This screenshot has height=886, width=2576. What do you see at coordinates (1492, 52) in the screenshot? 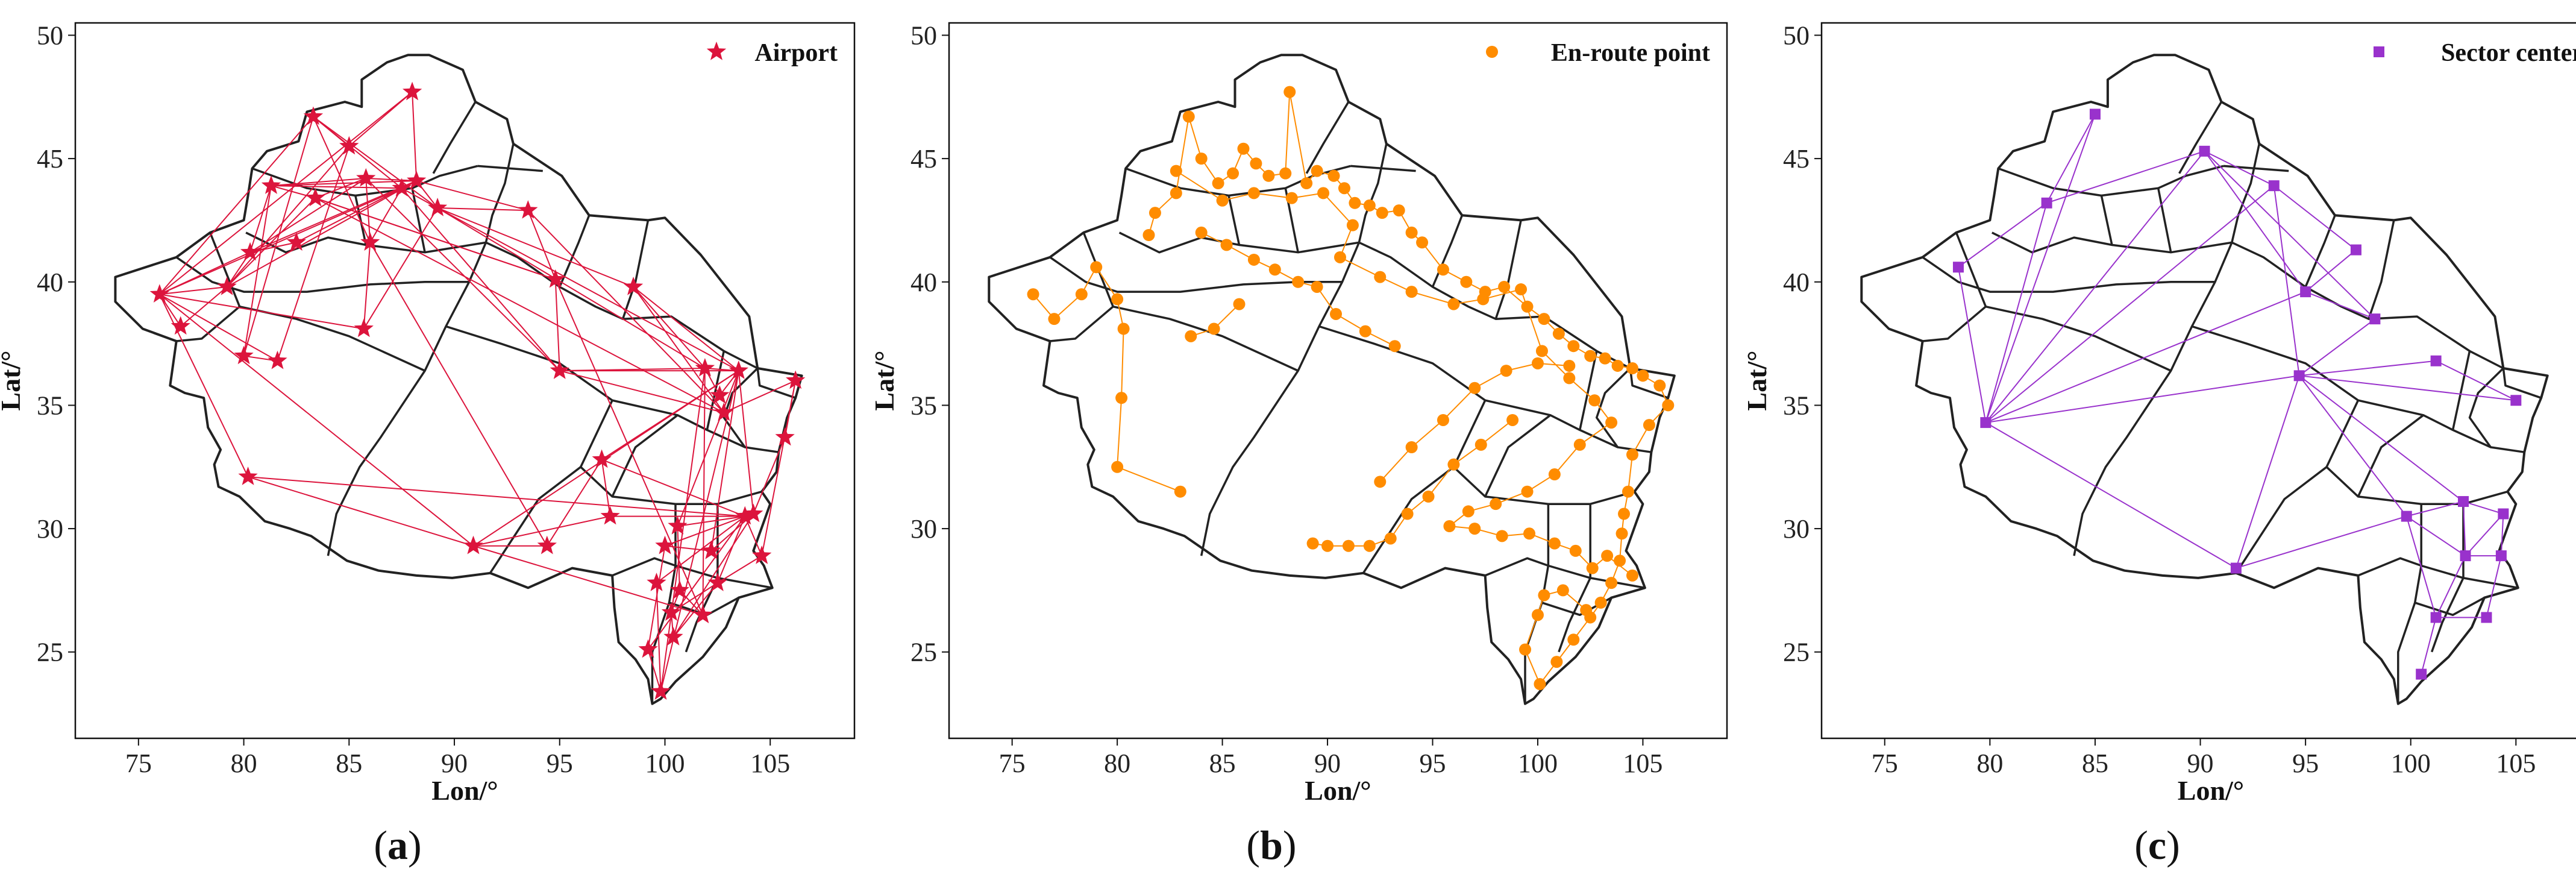
I see `legend-marker` at bounding box center [1492, 52].